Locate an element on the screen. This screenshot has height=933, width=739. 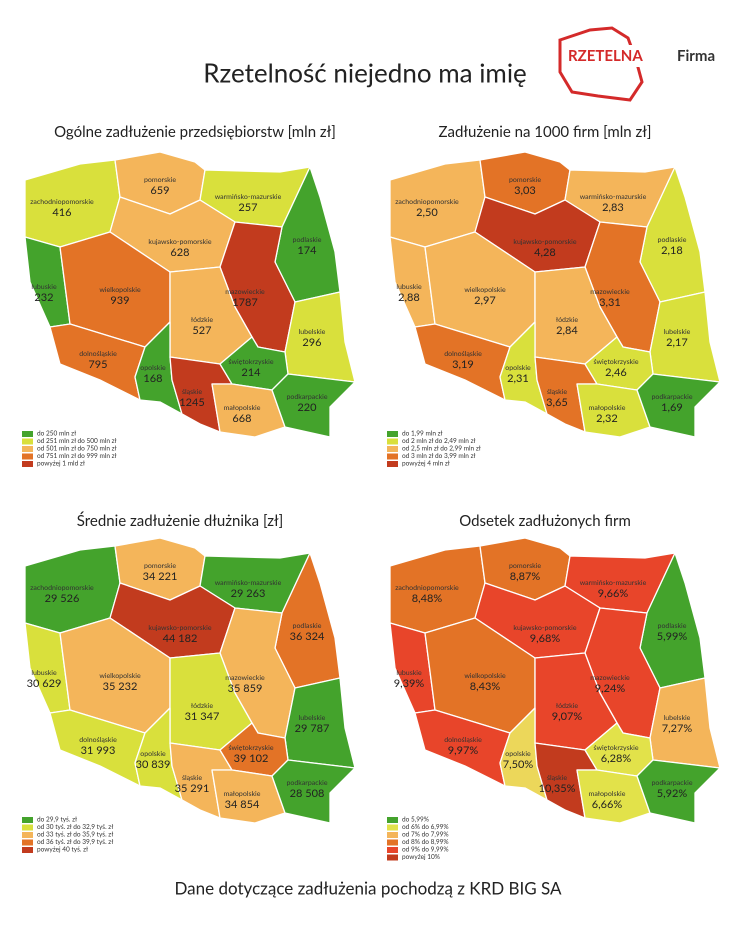
region-value: 9,97% is located at coordinates (463, 750).